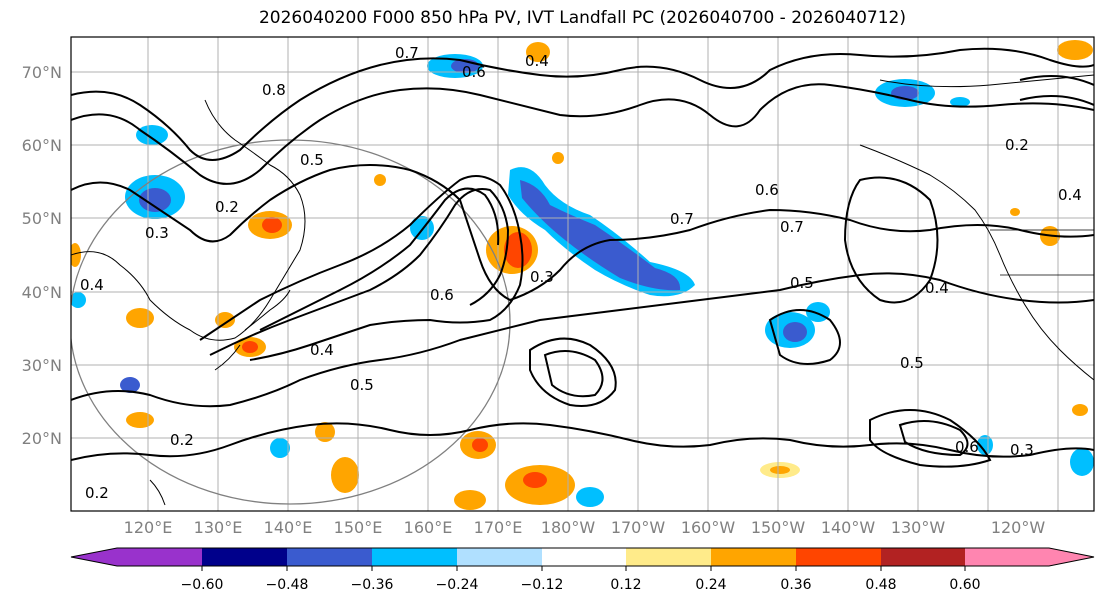 This screenshot has width=1105, height=604. Describe the element at coordinates (274, 90) in the screenshot. I see `contour-label: 0.8` at that location.